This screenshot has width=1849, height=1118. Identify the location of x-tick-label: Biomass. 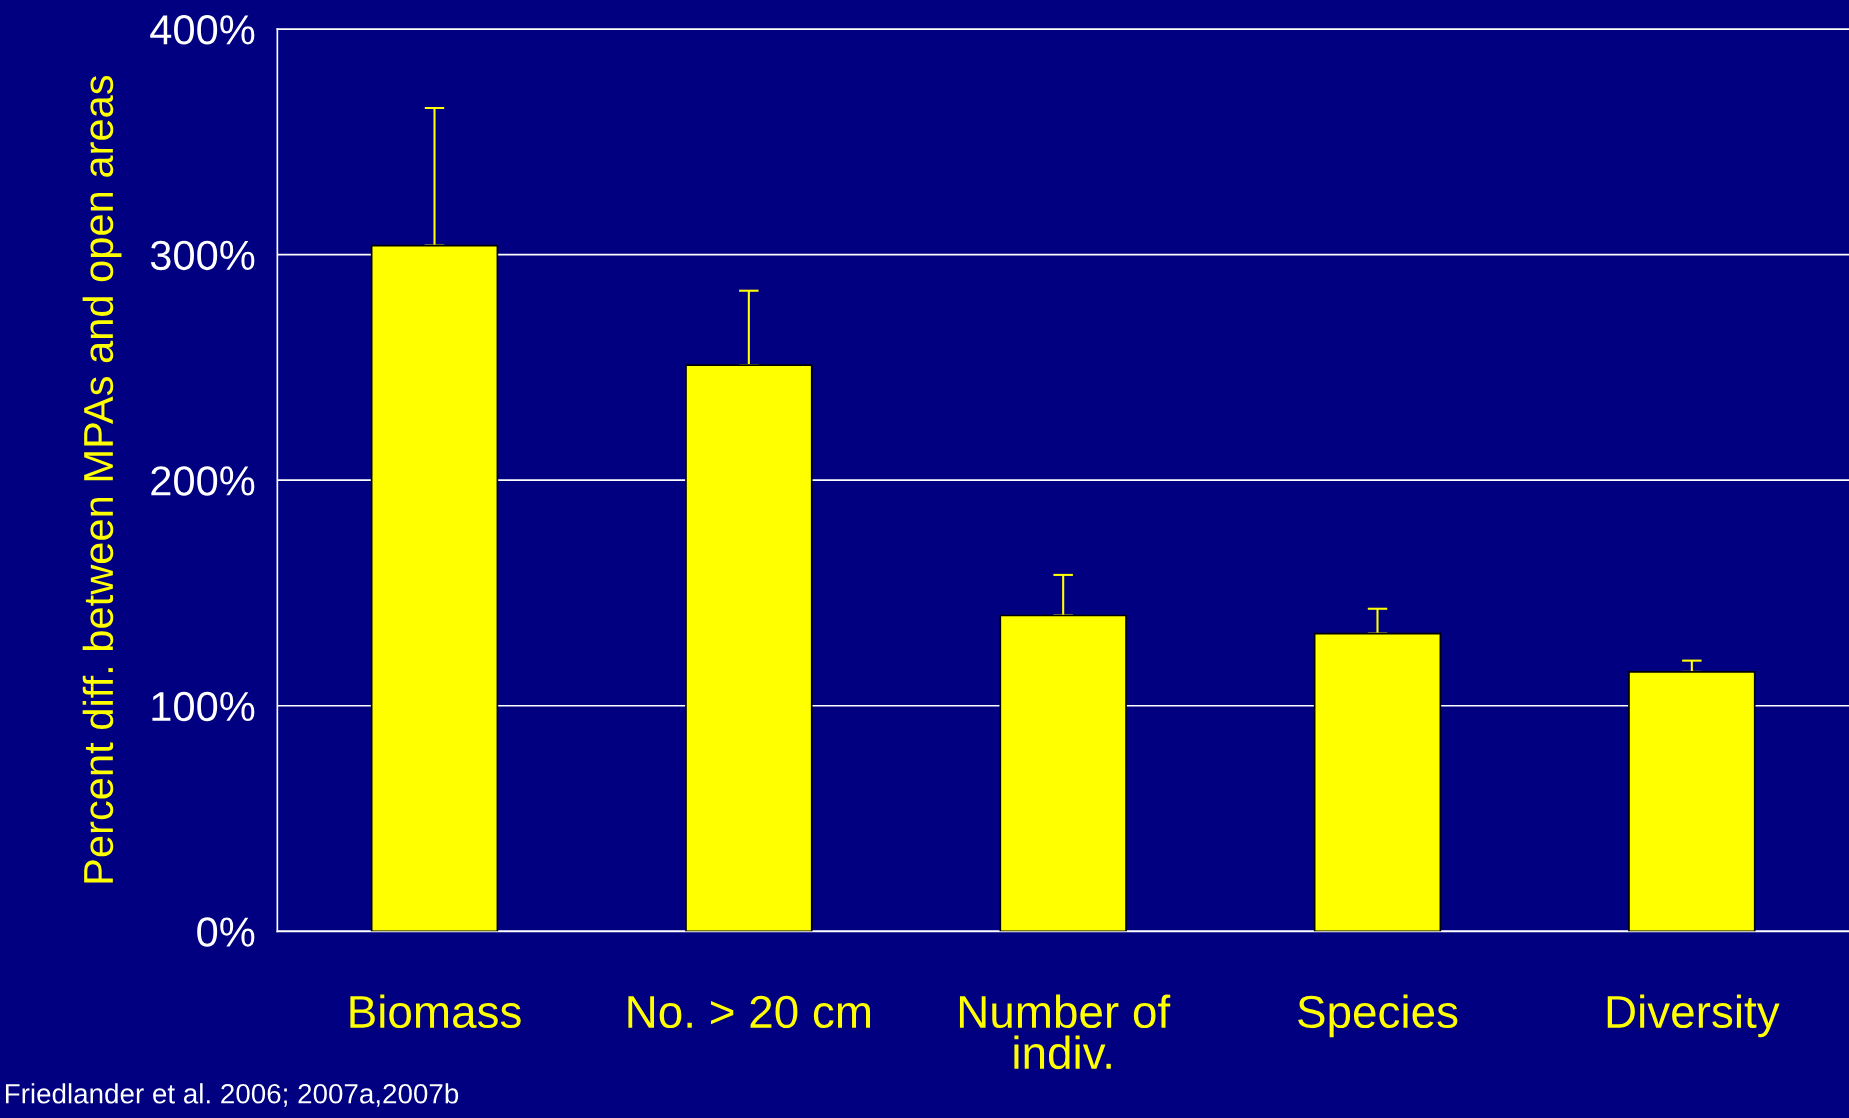
(435, 1011).